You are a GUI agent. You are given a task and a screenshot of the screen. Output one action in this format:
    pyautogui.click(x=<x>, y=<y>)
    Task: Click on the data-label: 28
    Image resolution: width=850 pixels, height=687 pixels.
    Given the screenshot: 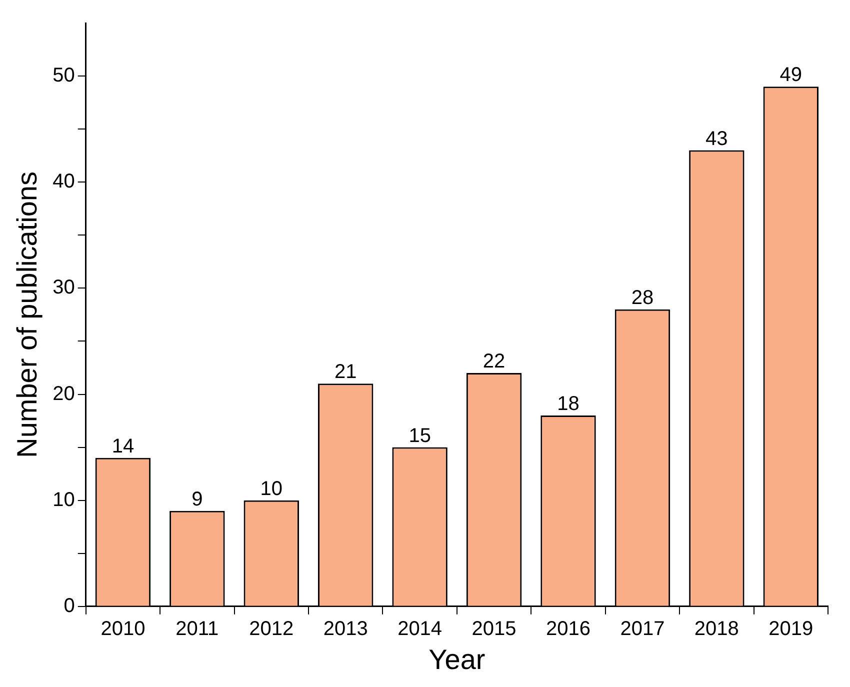 What is the action you would take?
    pyautogui.click(x=642, y=297)
    